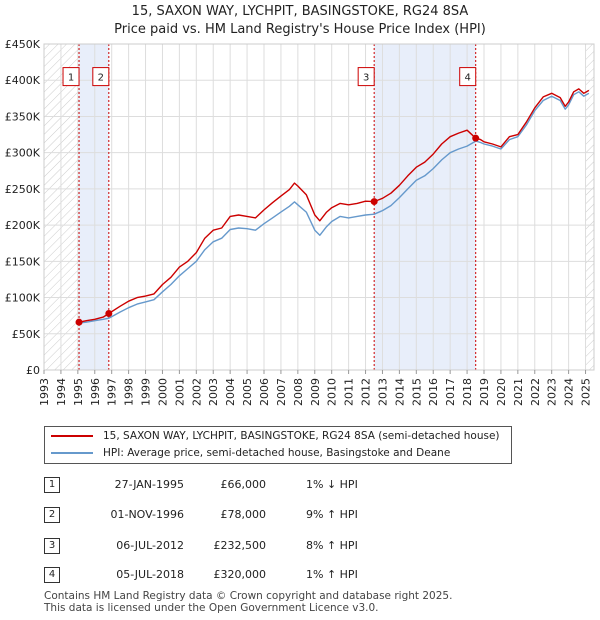 Image resolution: width=600 pixels, height=620 pixels. Describe the element at coordinates (179, 392) in the screenshot. I see `x-tick-label: 2001` at that location.